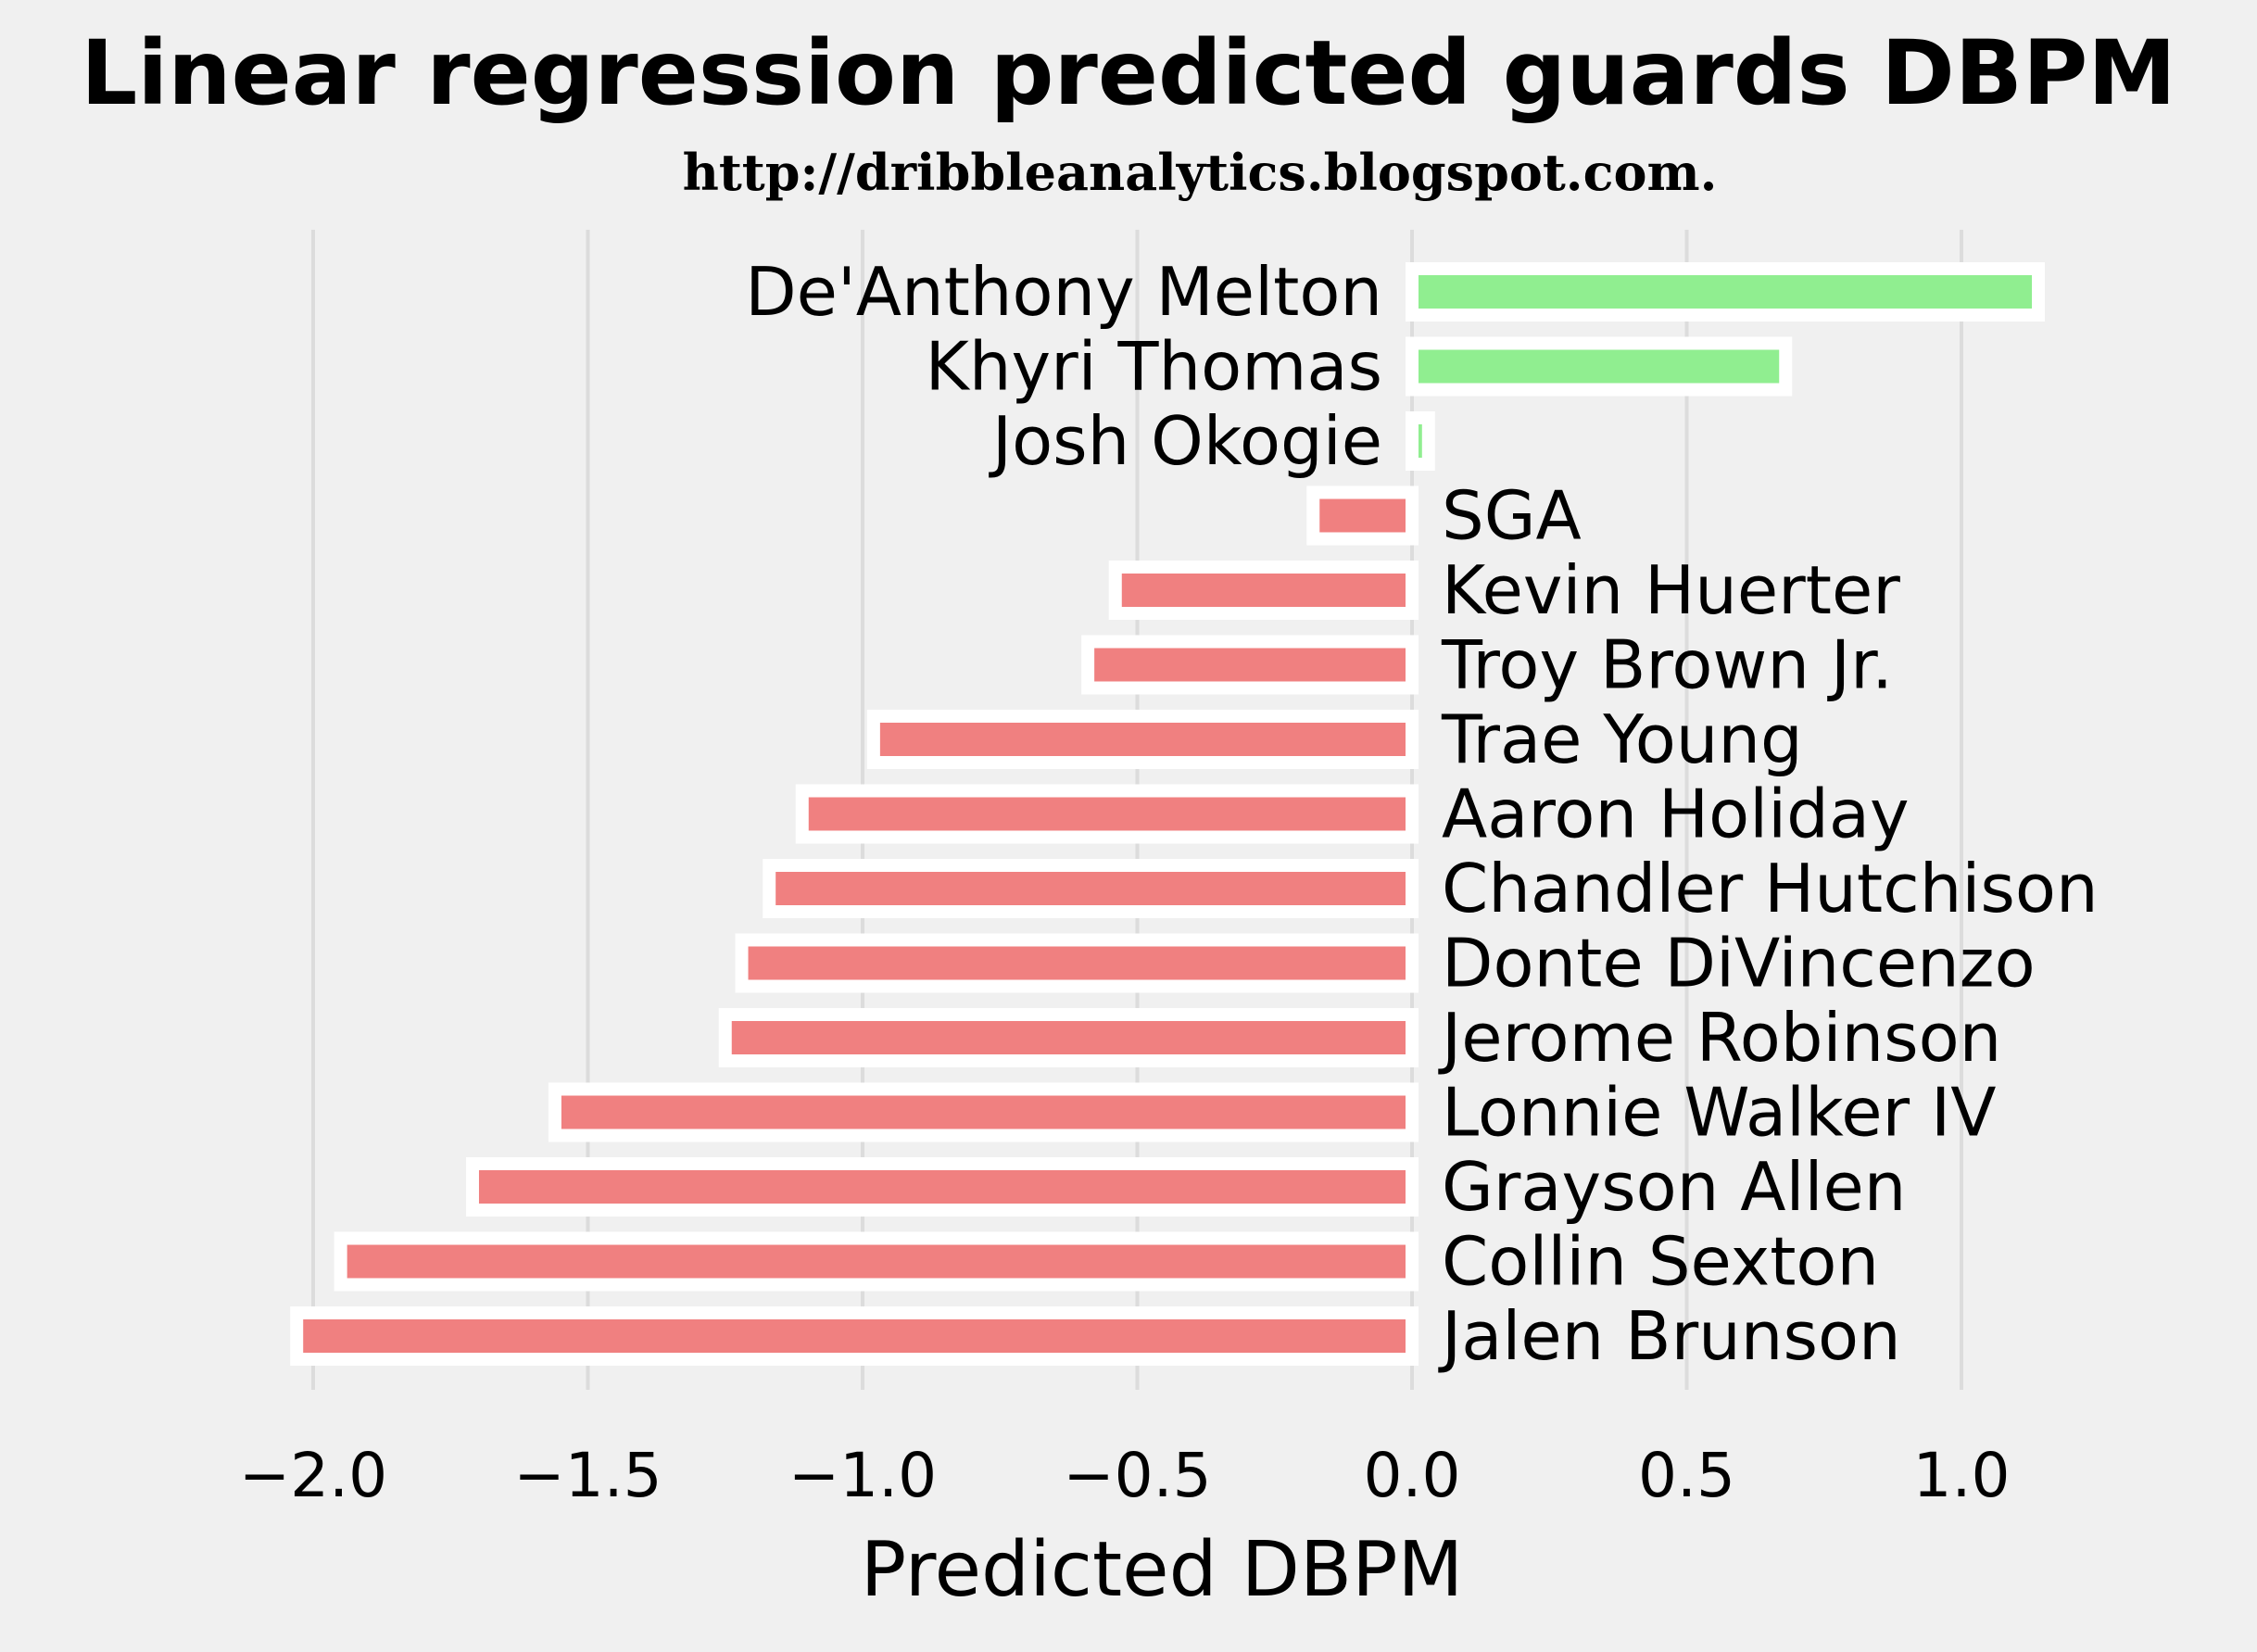 The width and height of the screenshot is (2257, 1652). What do you see at coordinates (1671, 590) in the screenshot?
I see `bar-label: Kevin Huerter` at bounding box center [1671, 590].